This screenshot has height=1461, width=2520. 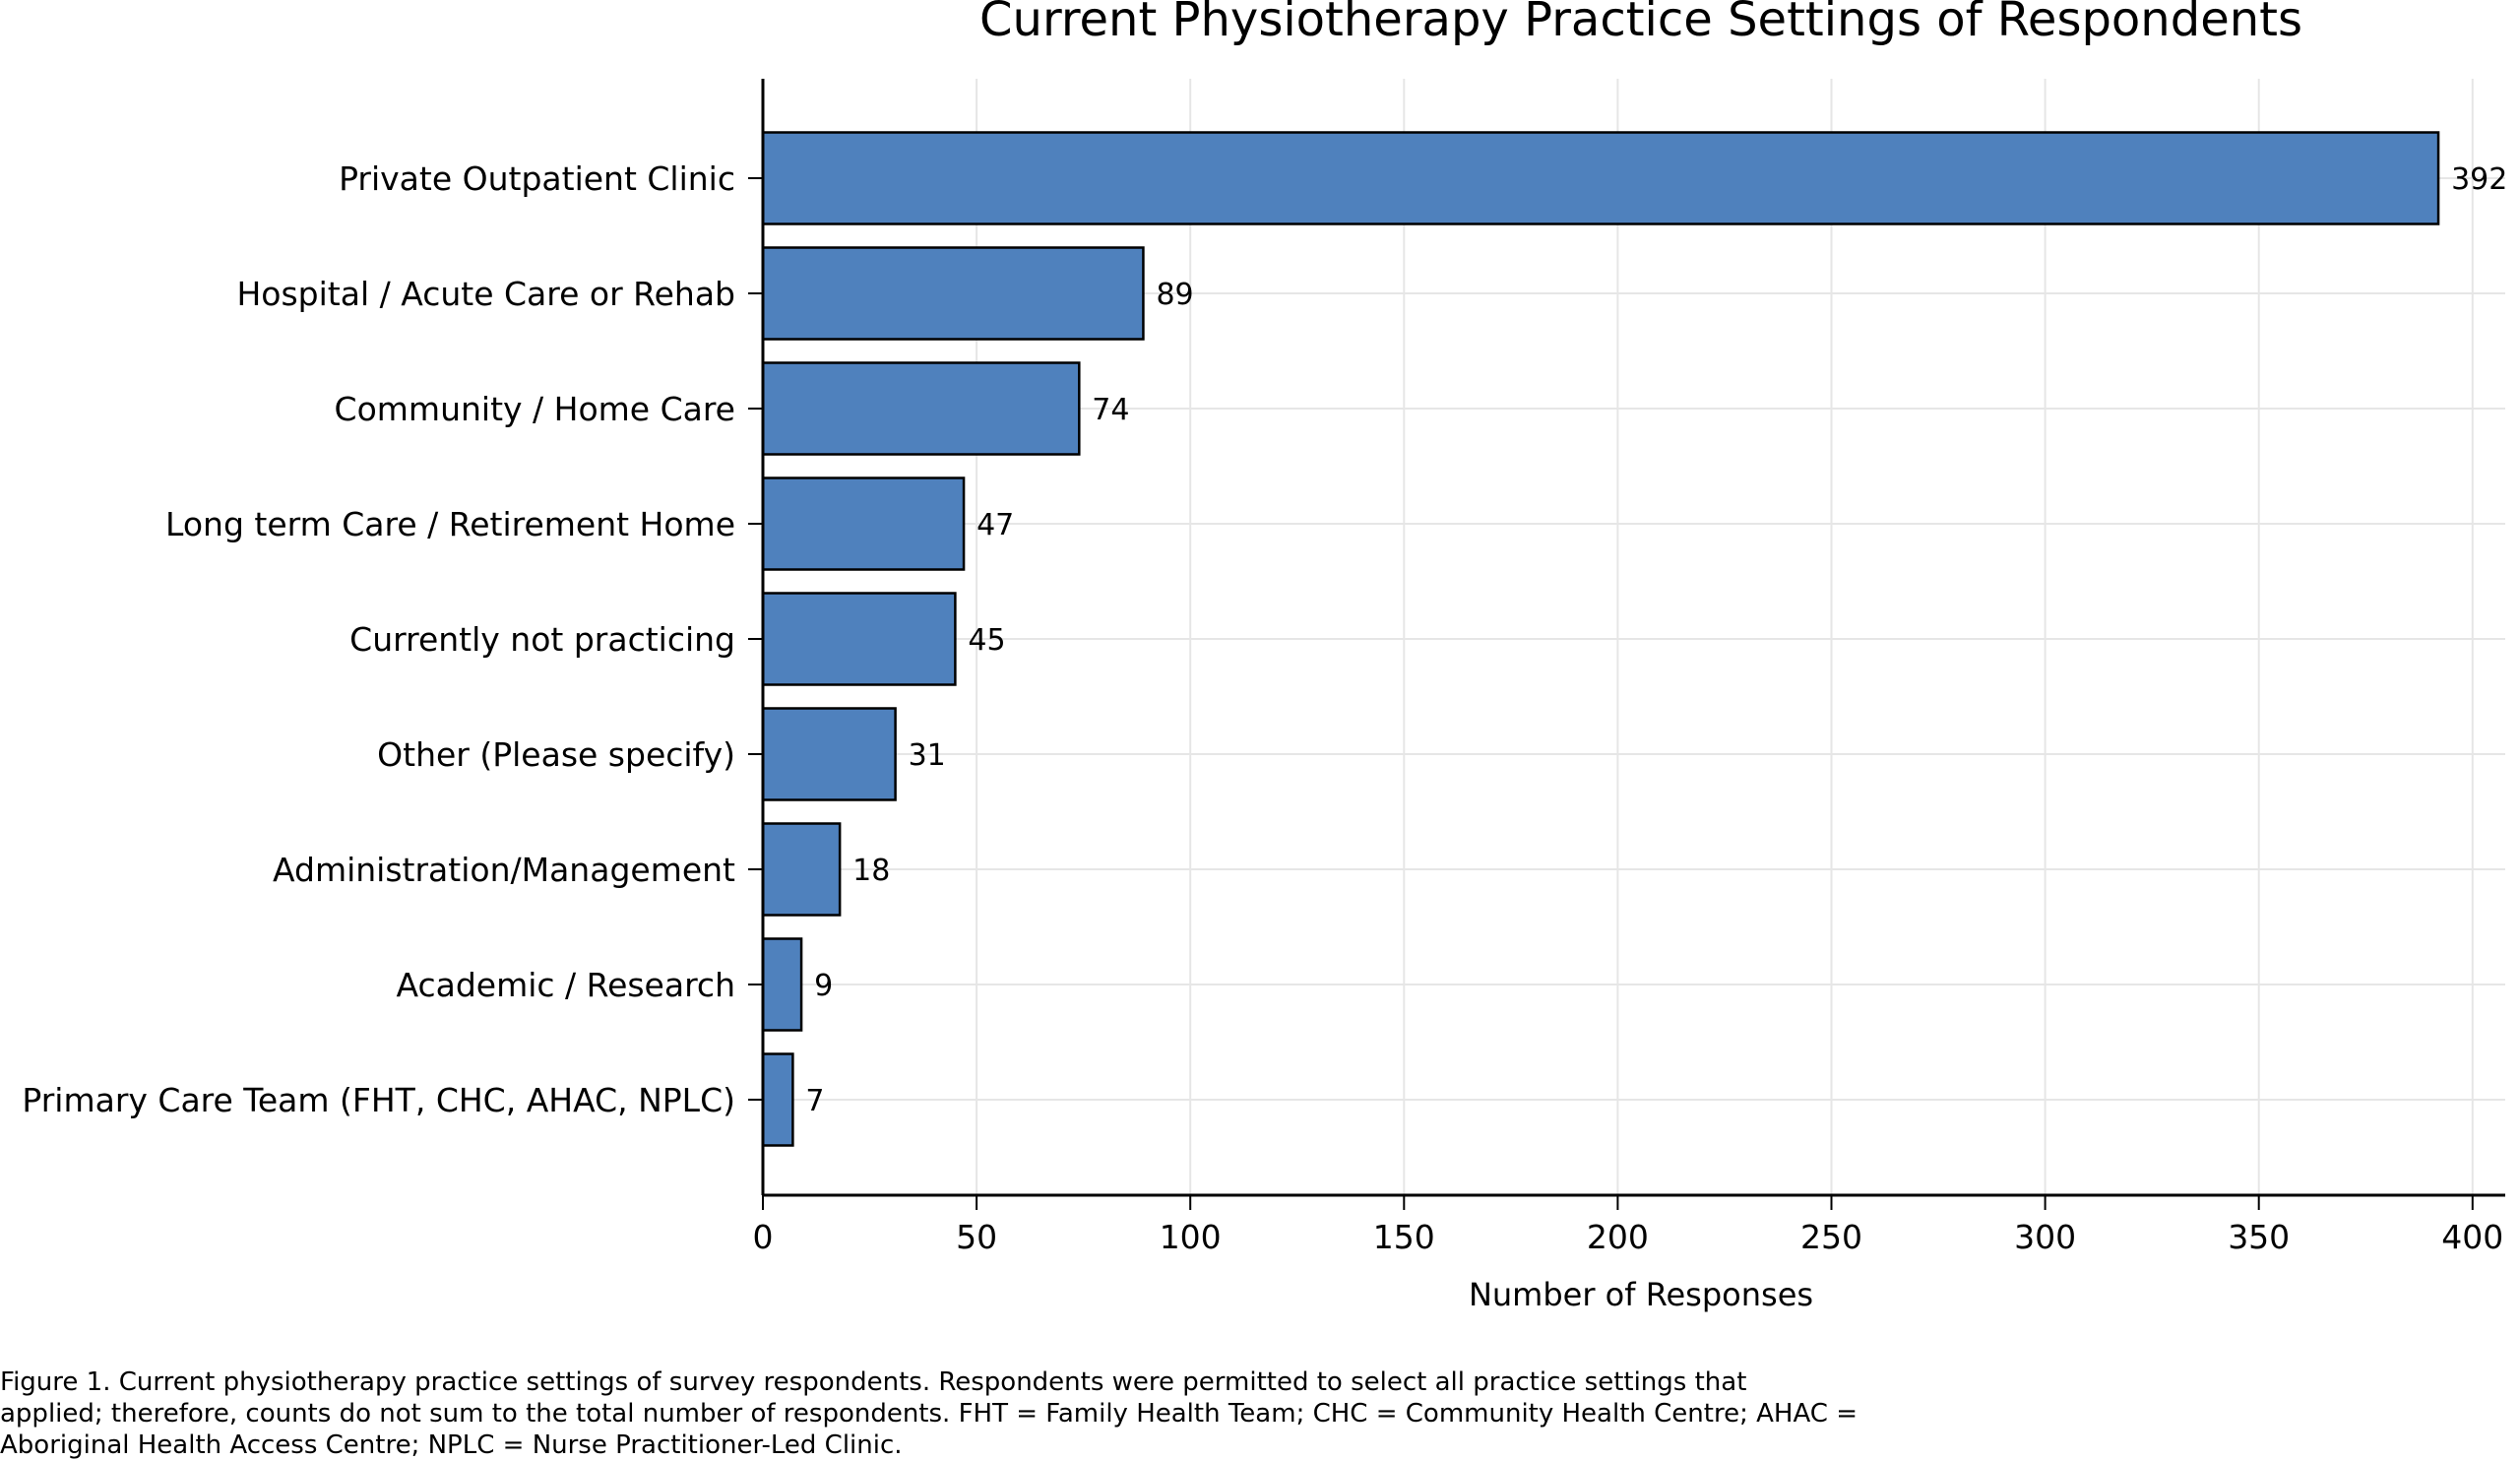 I want to click on bar-value-label: 31, so click(x=927, y=755).